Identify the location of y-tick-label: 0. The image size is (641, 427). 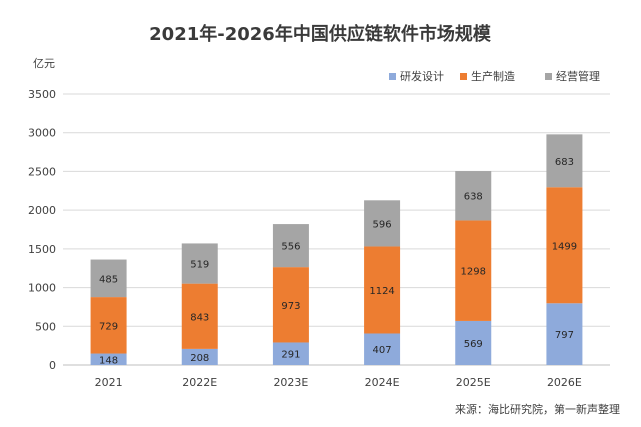
(52, 365).